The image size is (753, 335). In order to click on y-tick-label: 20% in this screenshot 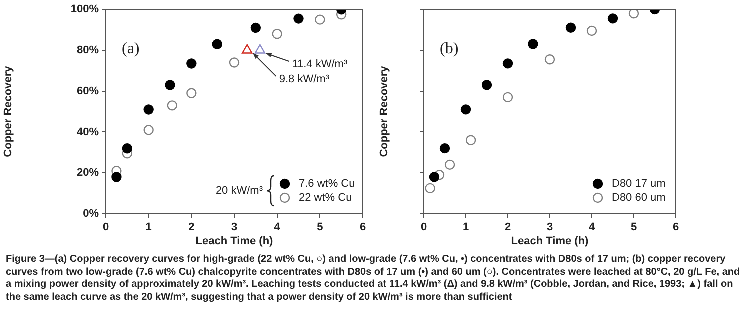, I will do `click(88, 173)`.